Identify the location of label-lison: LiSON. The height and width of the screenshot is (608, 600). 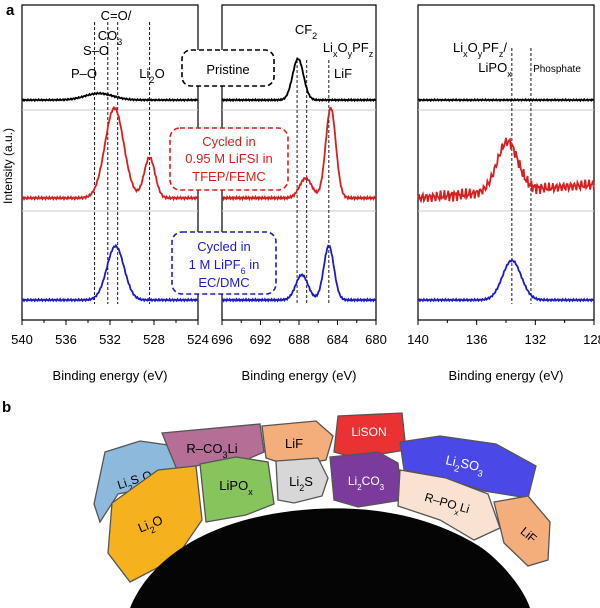
(368, 432).